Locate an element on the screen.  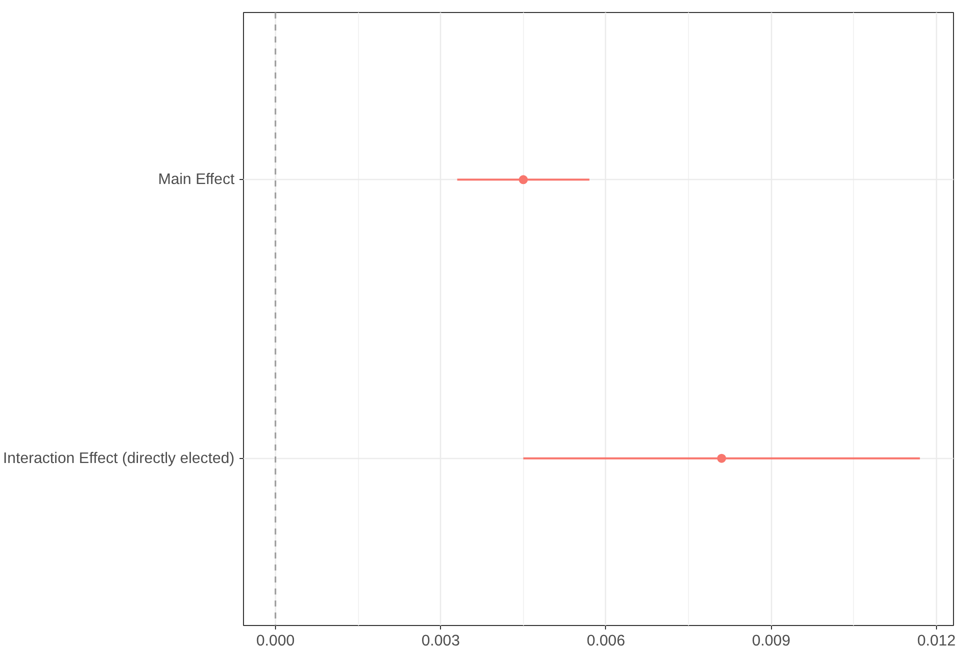
x-tick-label: 0.003 is located at coordinates (441, 641).